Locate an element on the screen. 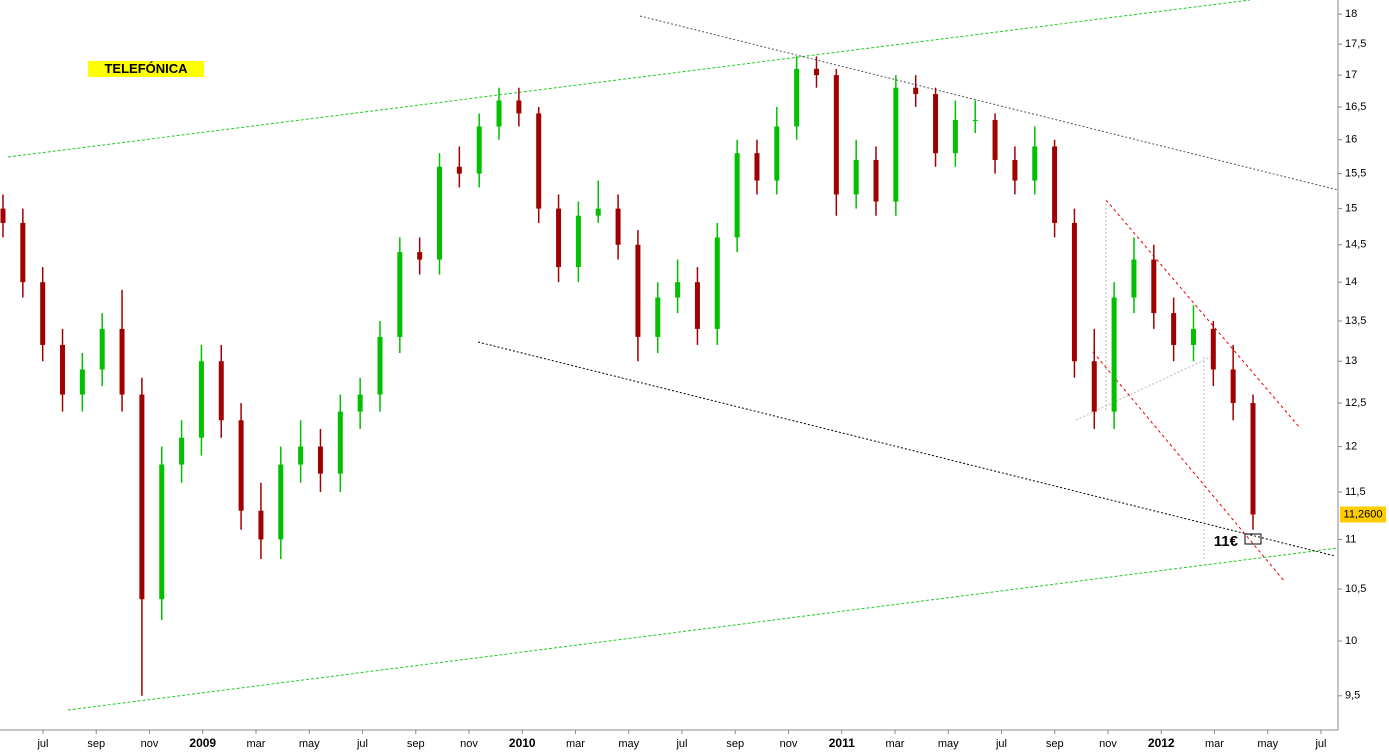  x-tick-label: 2009 is located at coordinates (202, 743).